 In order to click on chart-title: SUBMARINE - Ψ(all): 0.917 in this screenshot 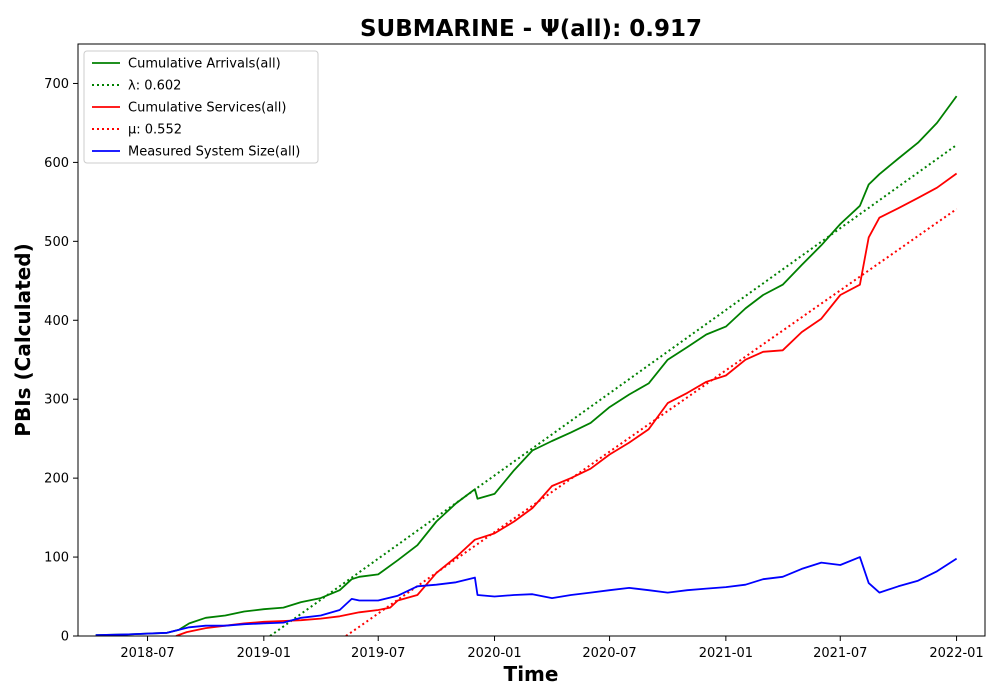, I will do `click(531, 29)`.